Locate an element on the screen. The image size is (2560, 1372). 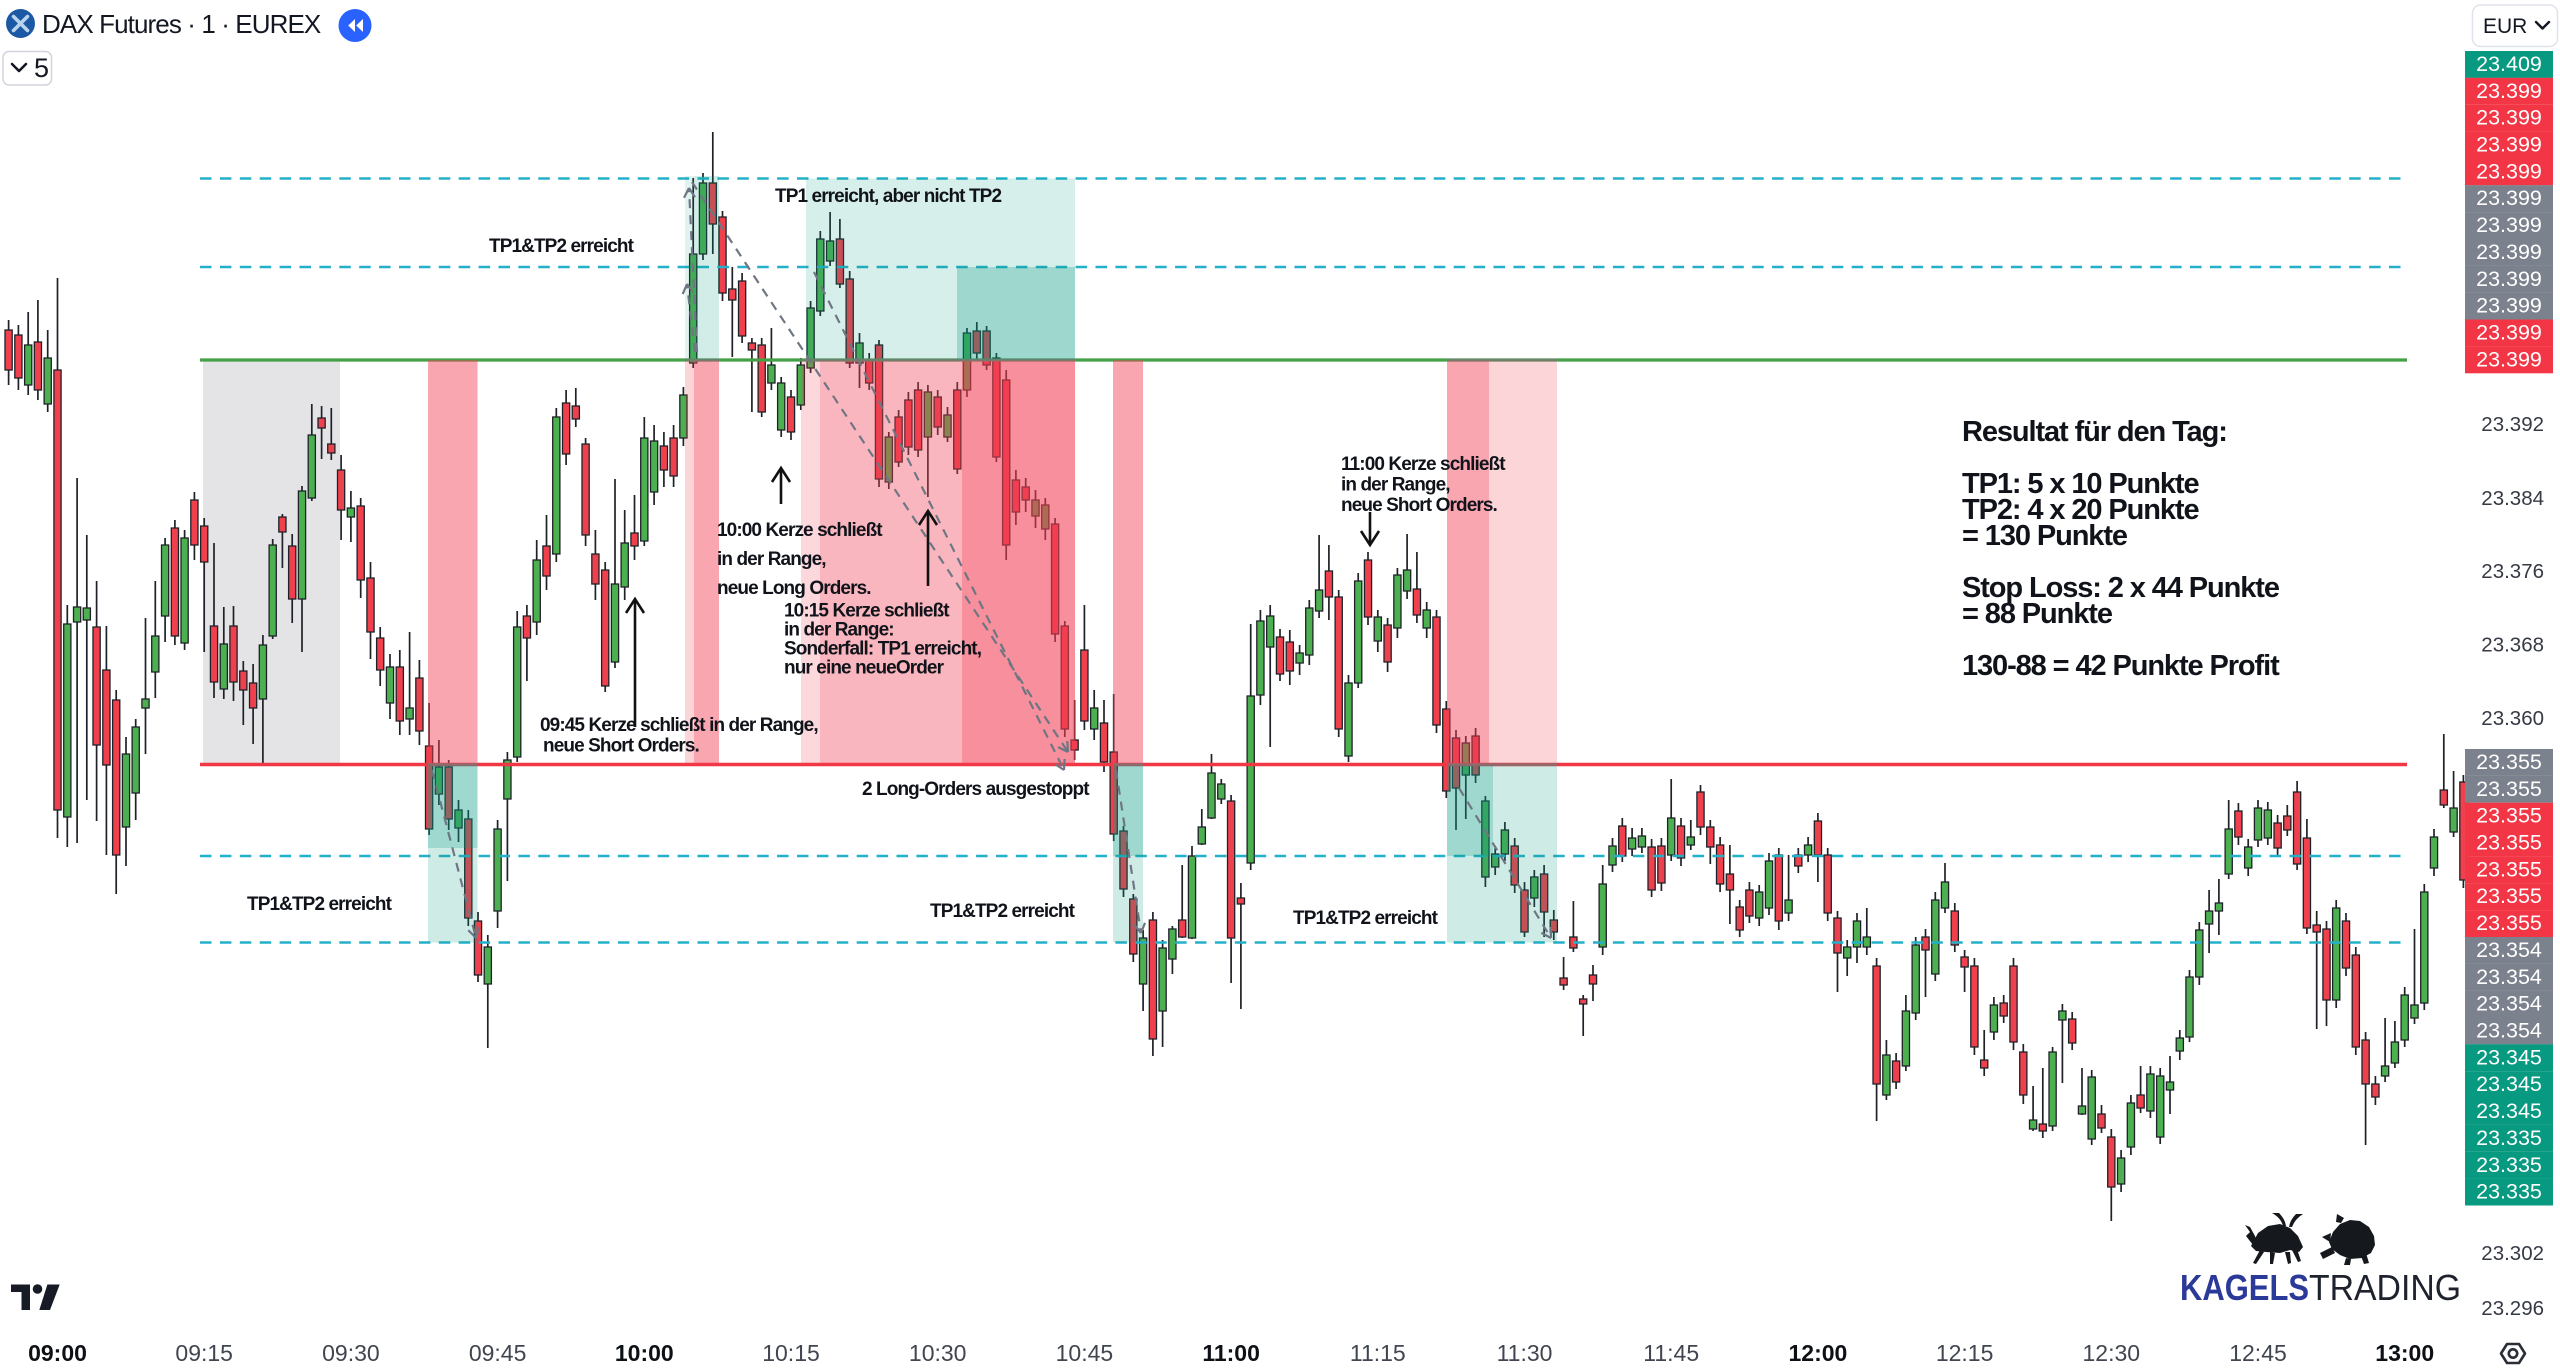
svg-text: 11:30 is located at coordinates (1525, 1353).